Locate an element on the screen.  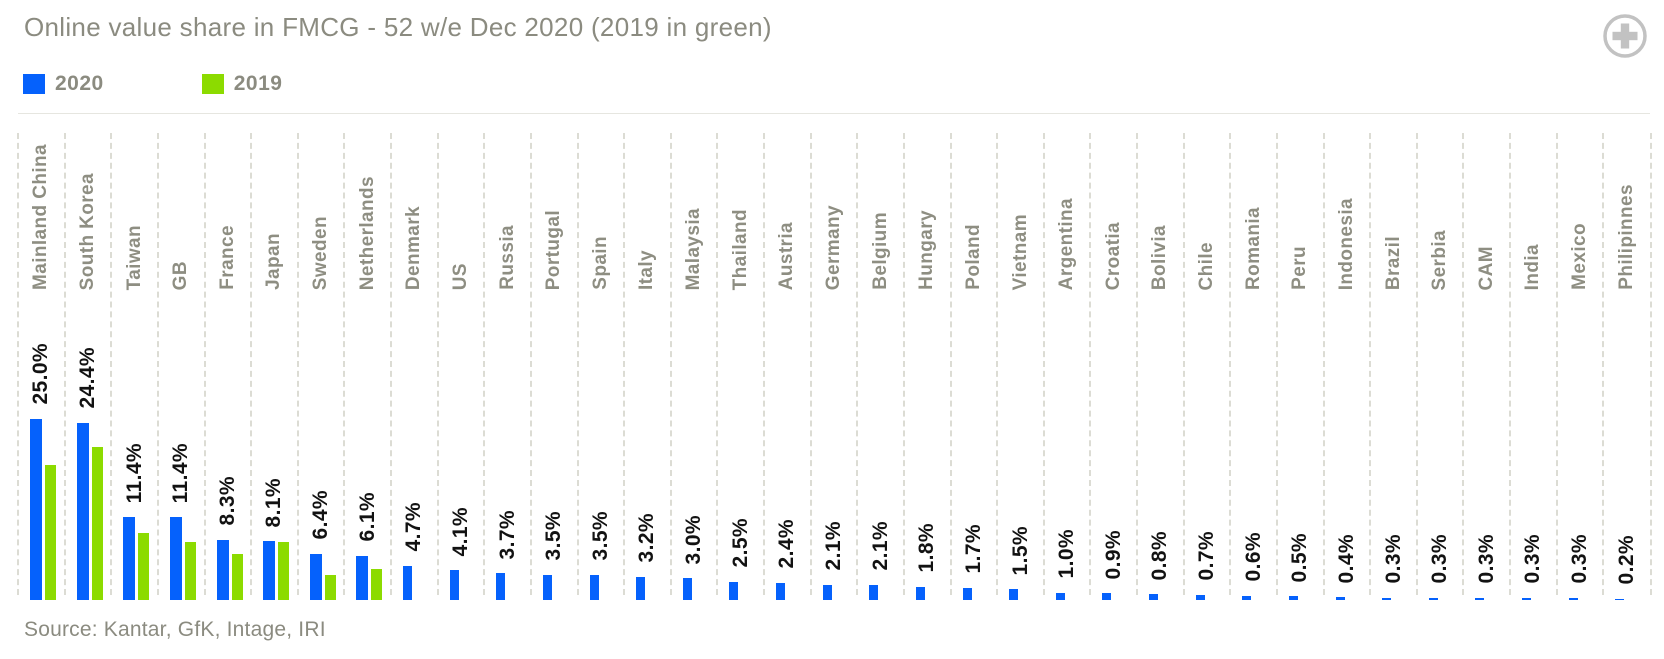
value-label: 1.5% is located at coordinates (1020, 550).